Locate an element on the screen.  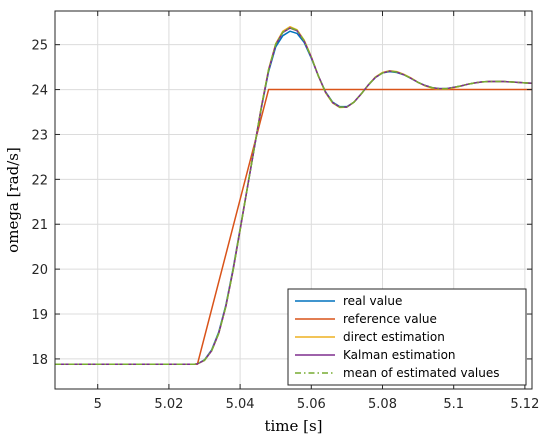
y-tick-label: 23 is located at coordinates (39, 135).